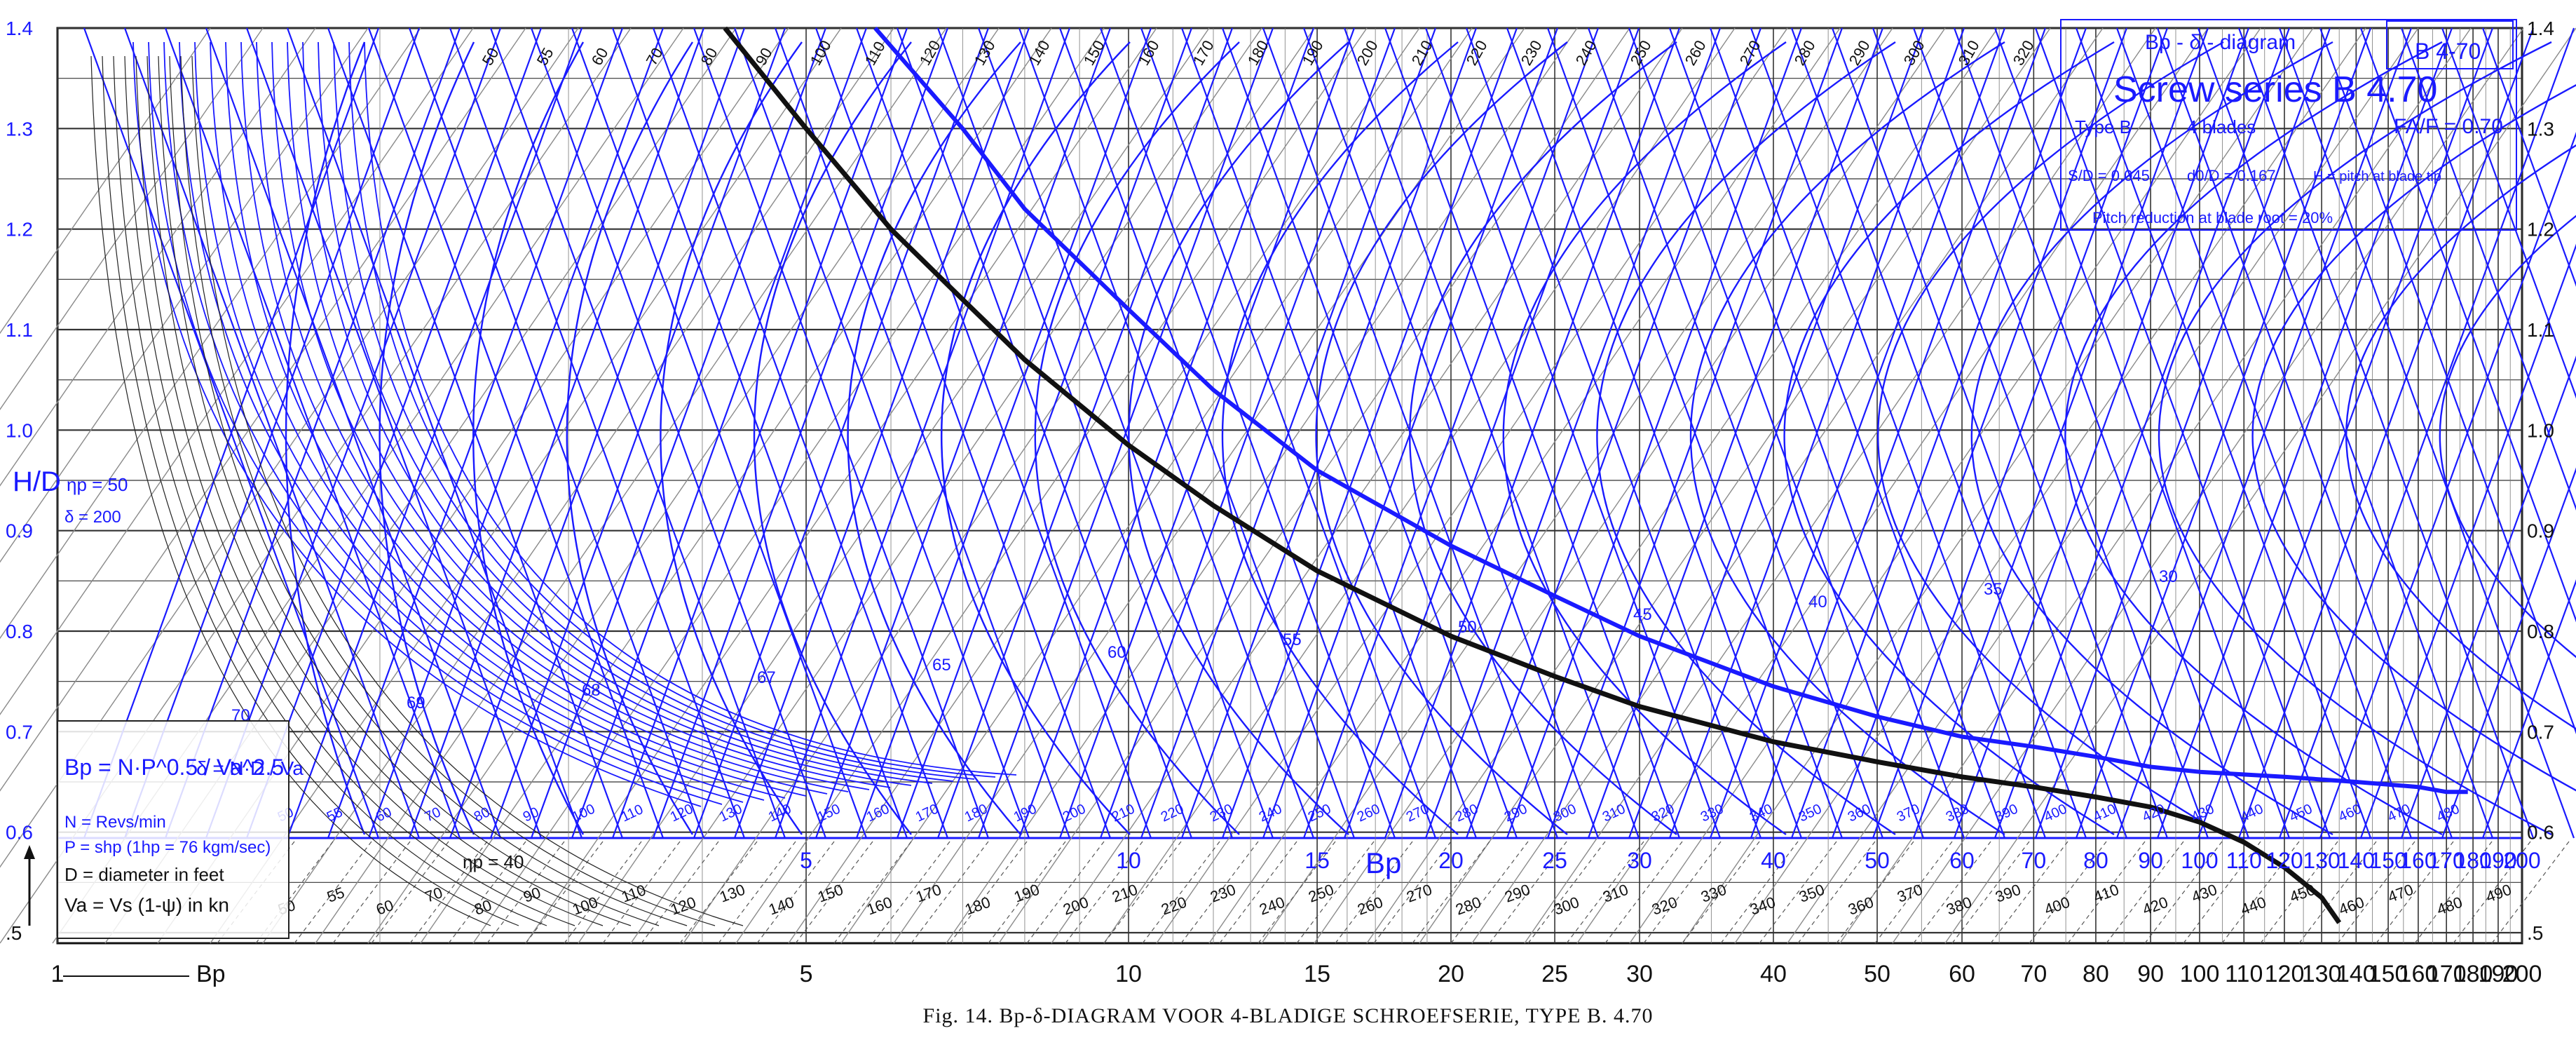  What do you see at coordinates (2446, 861) in the screenshot?
I see `upper-bp-tick-label: 170` at bounding box center [2446, 861].